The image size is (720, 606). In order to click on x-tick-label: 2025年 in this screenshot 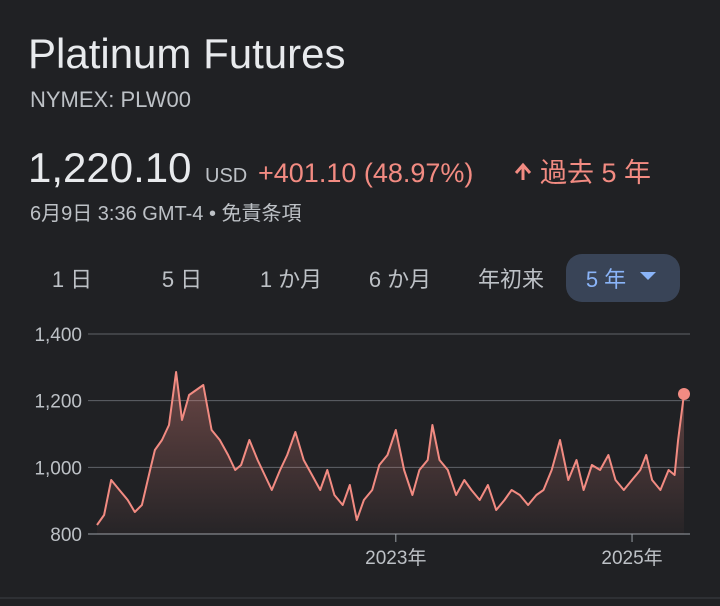, I will do `click(631, 558)`.